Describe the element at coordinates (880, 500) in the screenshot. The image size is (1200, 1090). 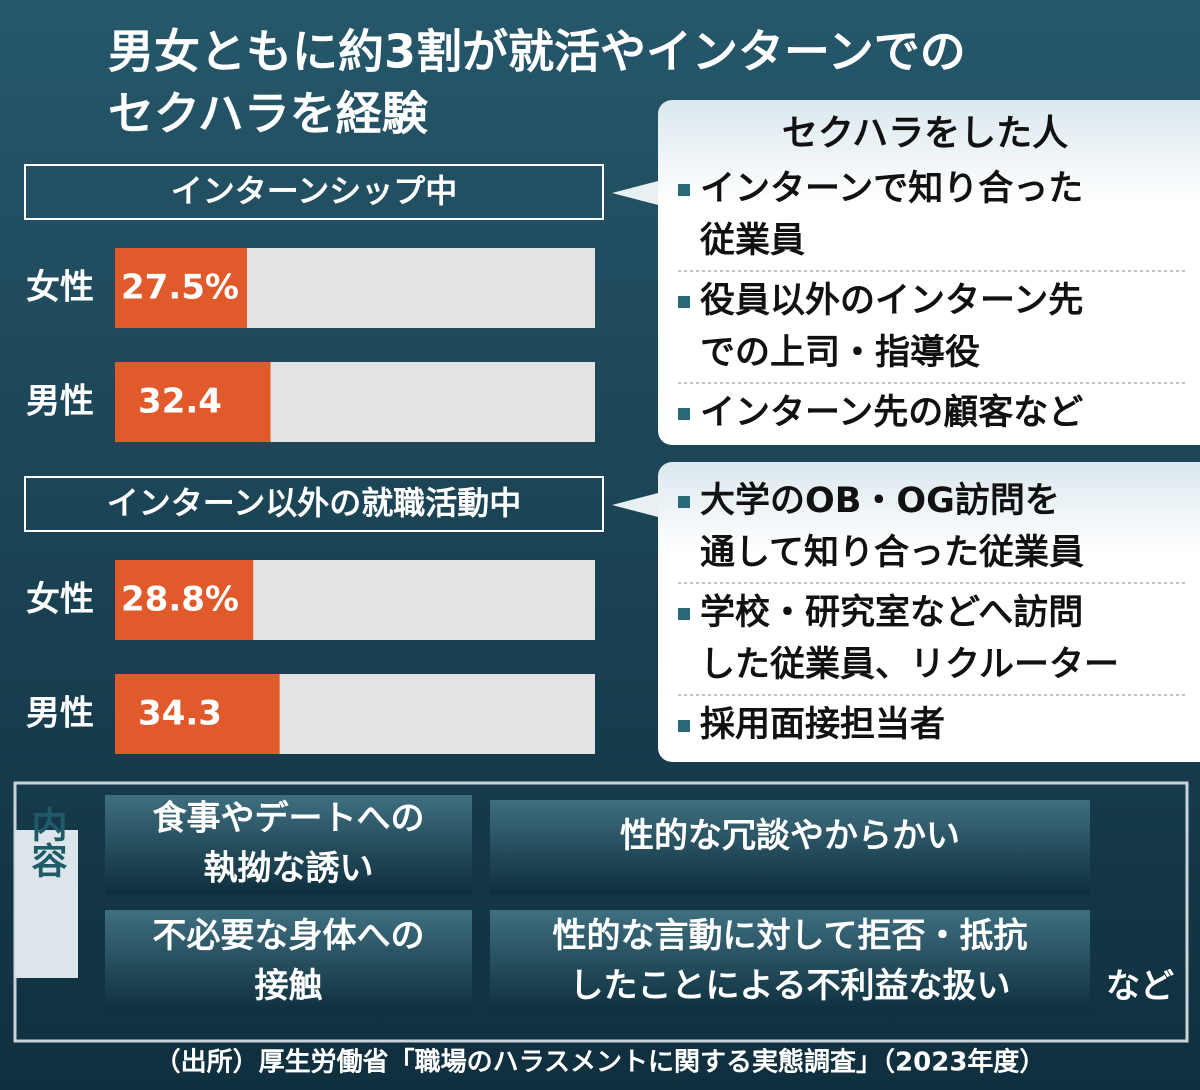
I see `perpetrator-item: 大学のOB・OG訪問を` at that location.